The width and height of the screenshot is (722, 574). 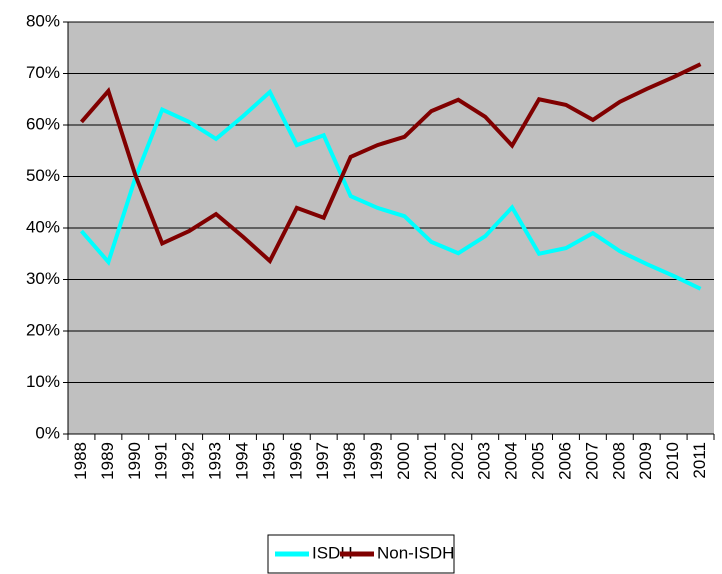 What do you see at coordinates (618, 461) in the screenshot?
I see `x-tick-label: 2008` at bounding box center [618, 461].